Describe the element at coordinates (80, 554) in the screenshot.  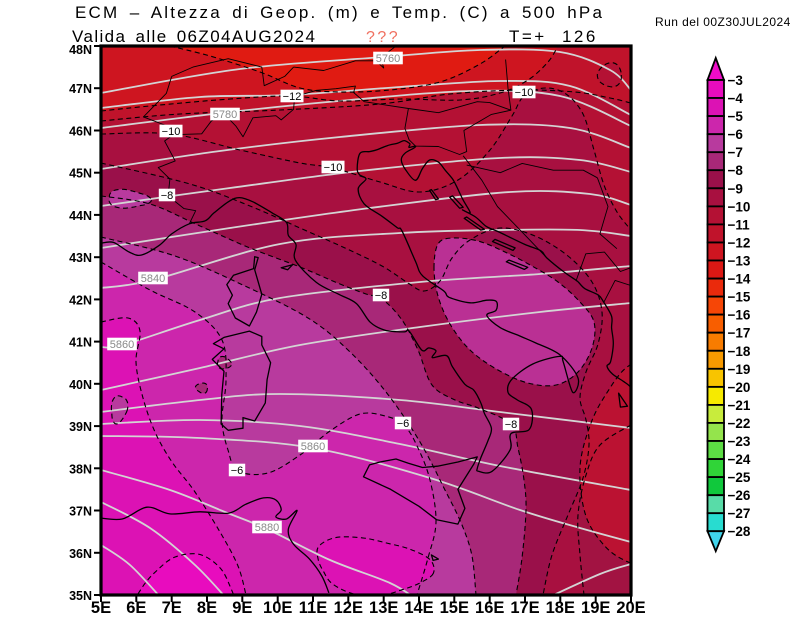
I see `svg-text: 36N` at that location.